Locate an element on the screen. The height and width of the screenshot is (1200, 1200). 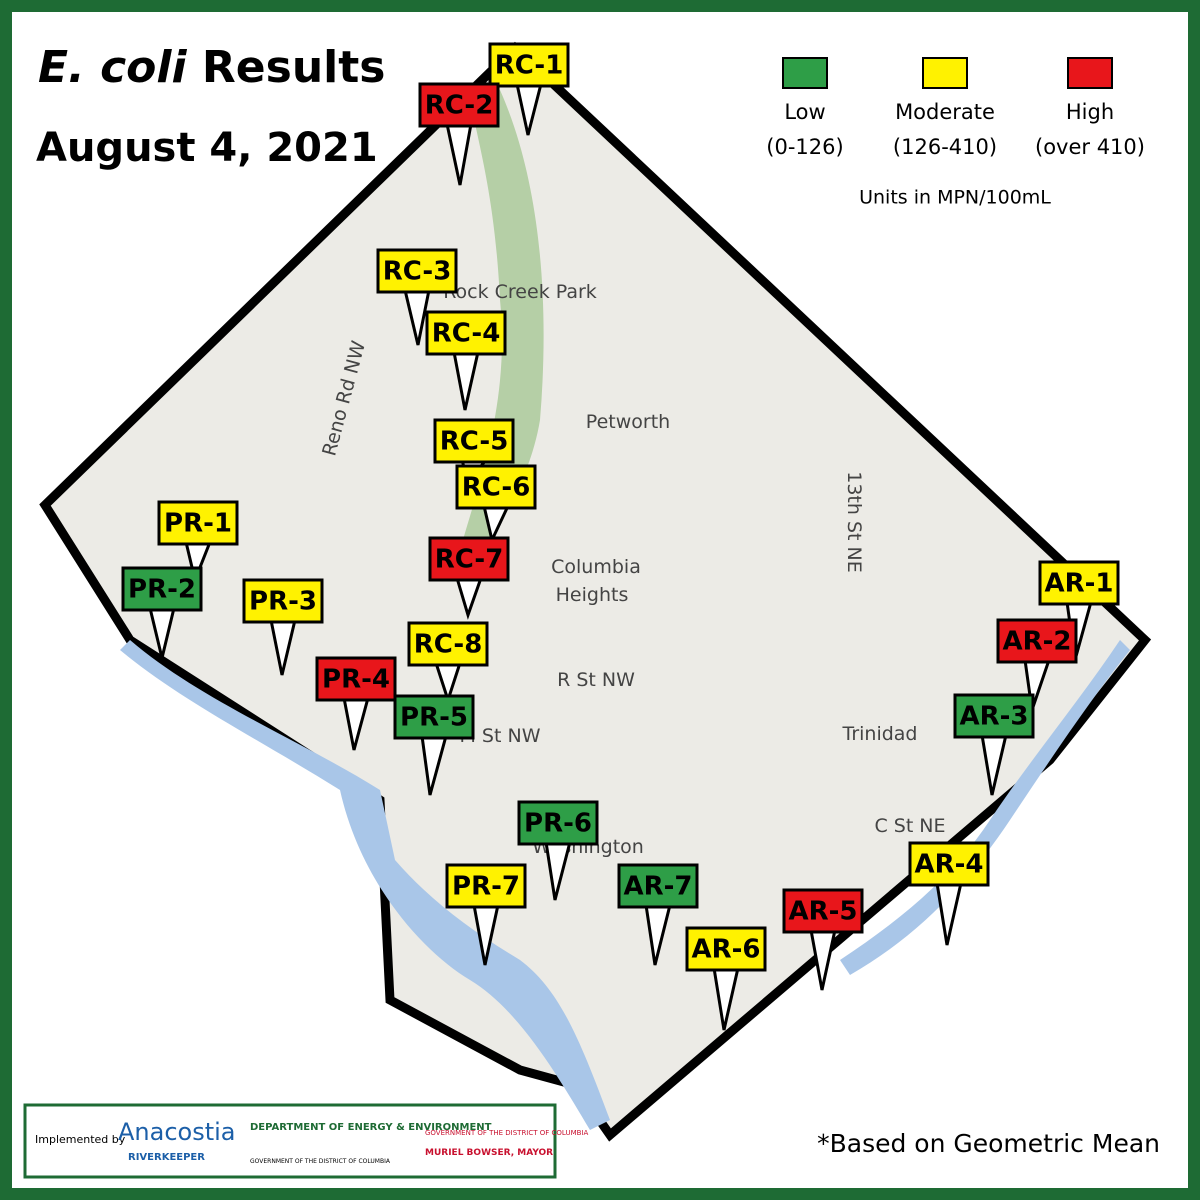
site-marker: PR-5 is located at coordinates (434, 745).